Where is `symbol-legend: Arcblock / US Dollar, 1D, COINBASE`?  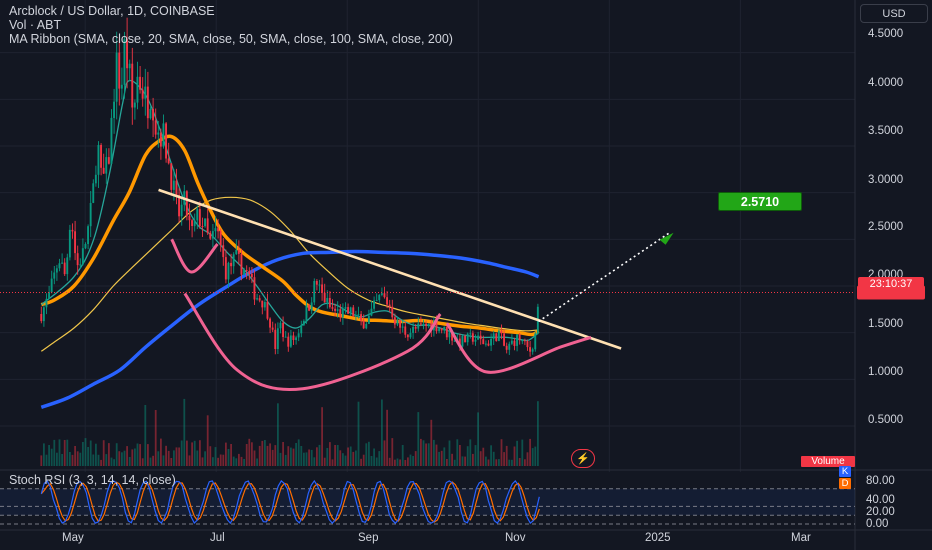
symbol-legend: Arcblock / US Dollar, 1D, COINBASE is located at coordinates (112, 11).